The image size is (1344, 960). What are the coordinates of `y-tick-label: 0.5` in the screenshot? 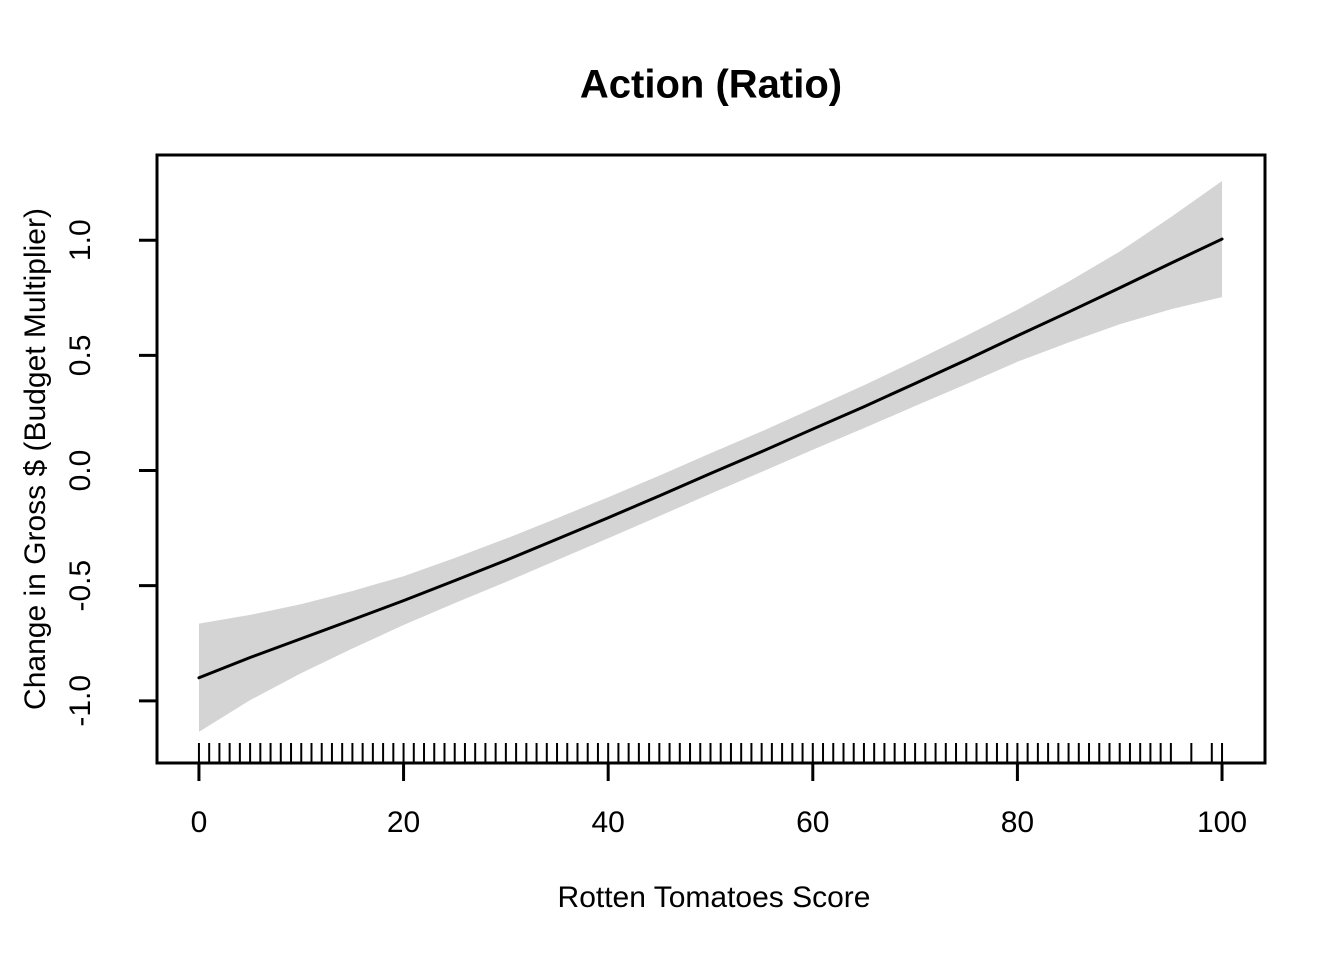 It's located at (80, 356).